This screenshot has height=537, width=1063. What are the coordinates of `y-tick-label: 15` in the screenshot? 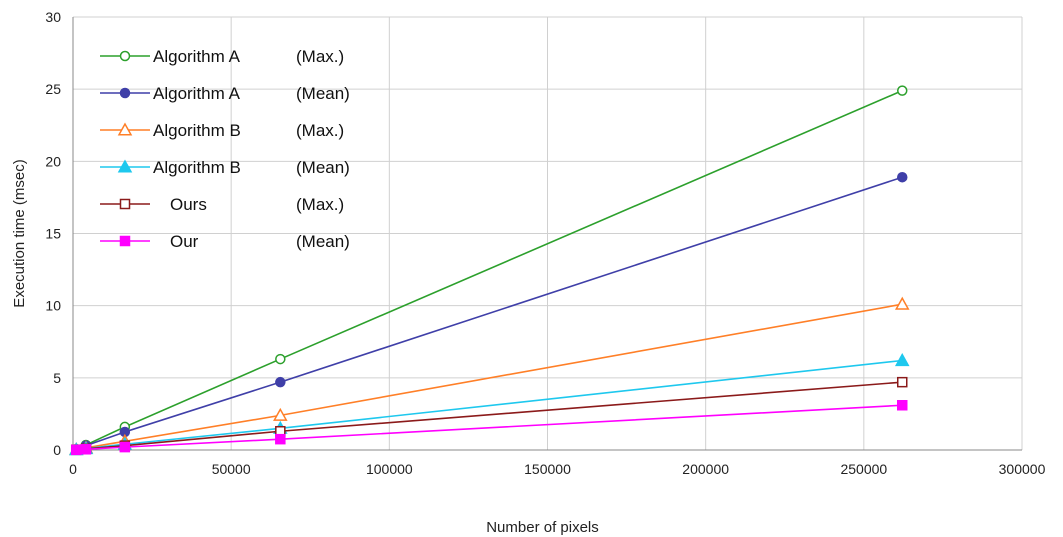 It's located at (53, 234).